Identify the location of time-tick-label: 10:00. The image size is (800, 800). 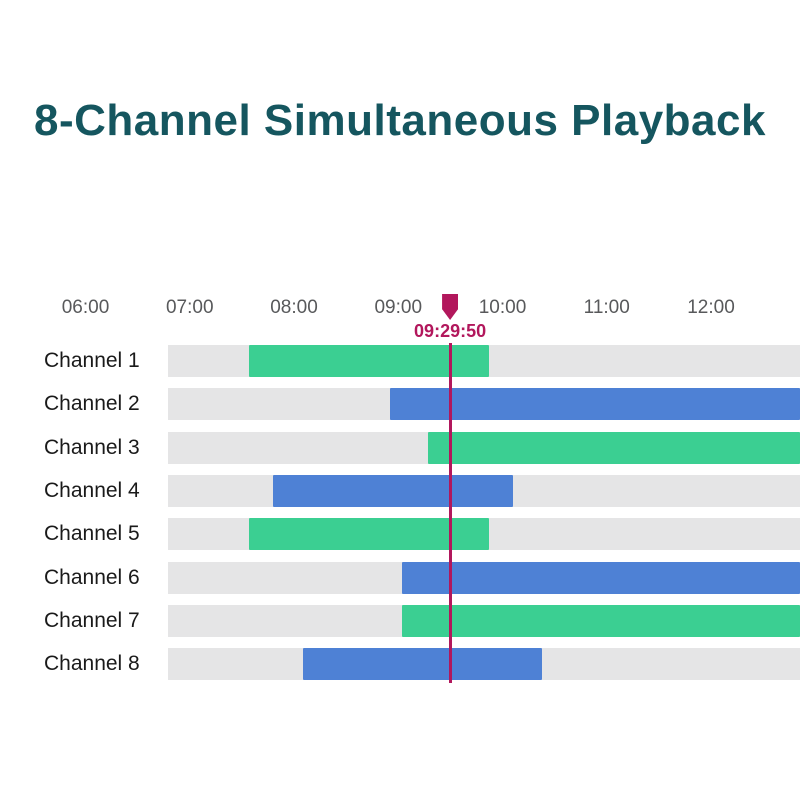
(502, 307).